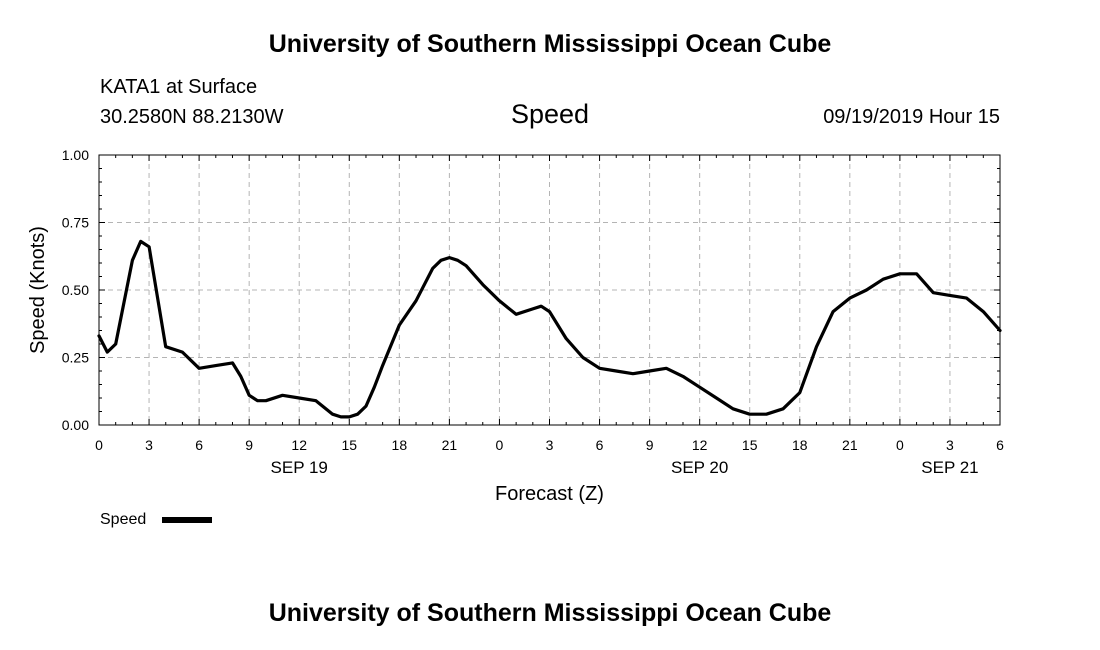 This screenshot has width=1100, height=650. I want to click on forecast-datetime: 09/19/2019 Hour 15, so click(911, 117).